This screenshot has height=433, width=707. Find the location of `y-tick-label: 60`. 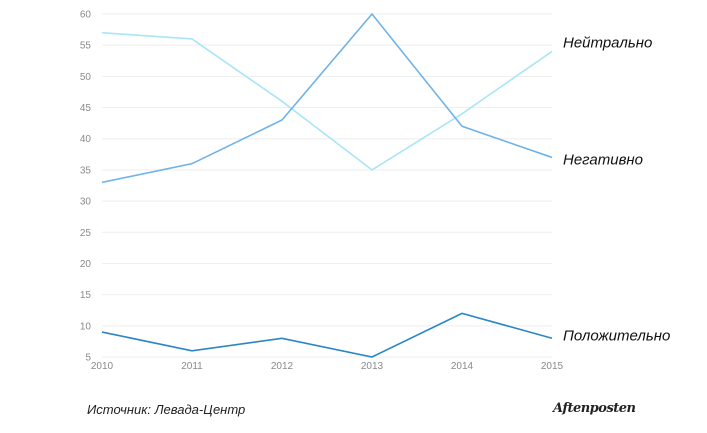

y-tick-label: 60 is located at coordinates (86, 15).